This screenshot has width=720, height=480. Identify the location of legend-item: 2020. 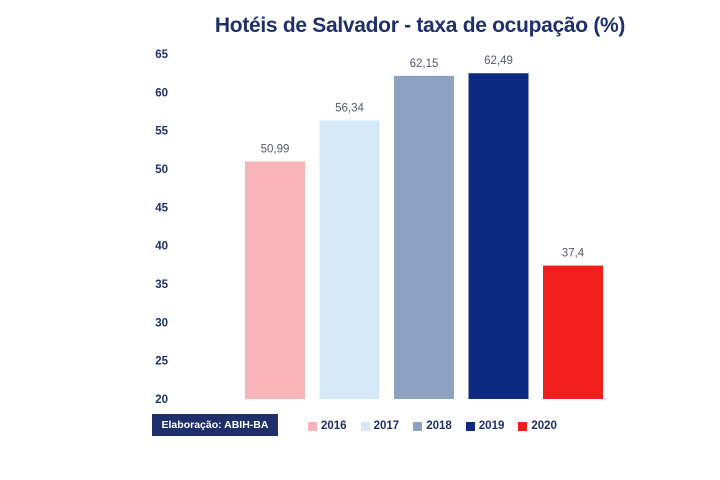
(537, 426).